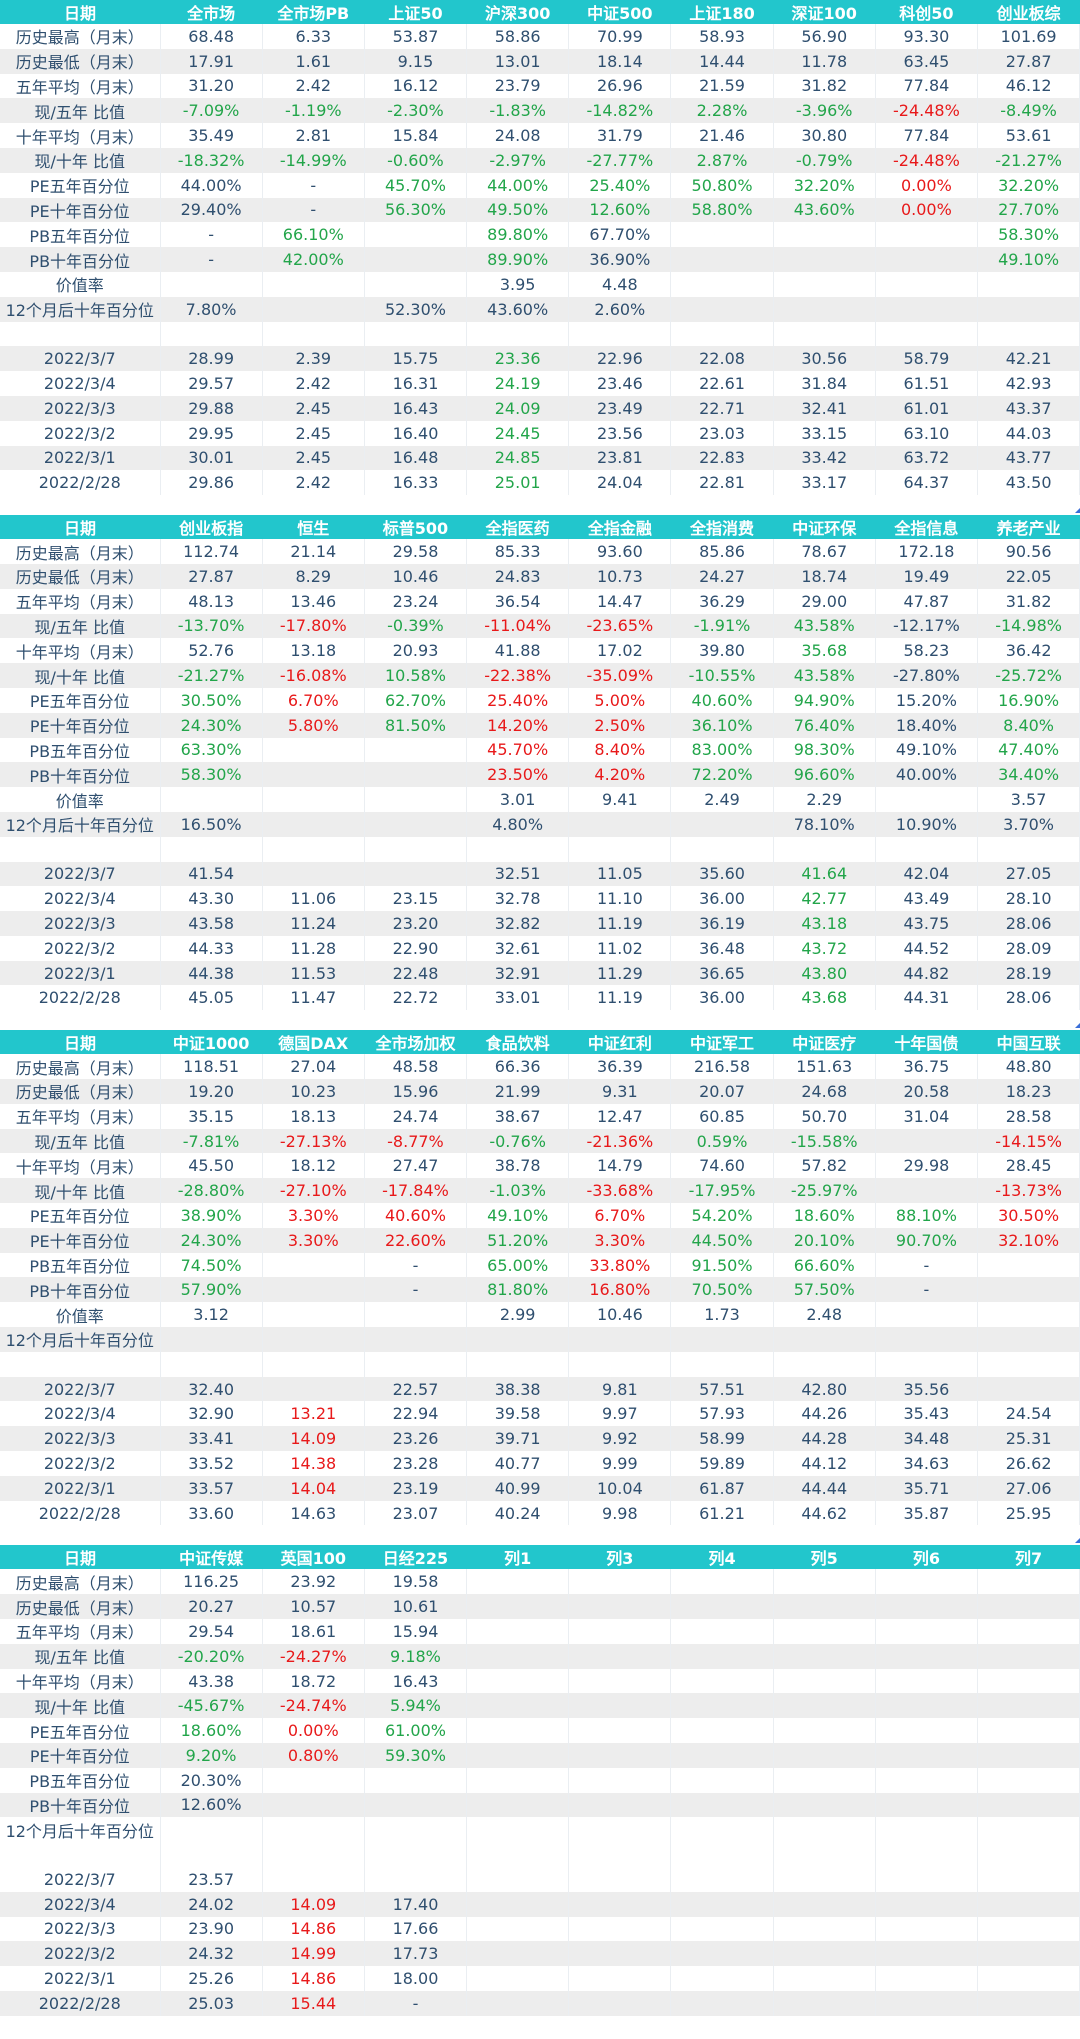  What do you see at coordinates (927, 1290) in the screenshot?
I see `value-cell: -` at bounding box center [927, 1290].